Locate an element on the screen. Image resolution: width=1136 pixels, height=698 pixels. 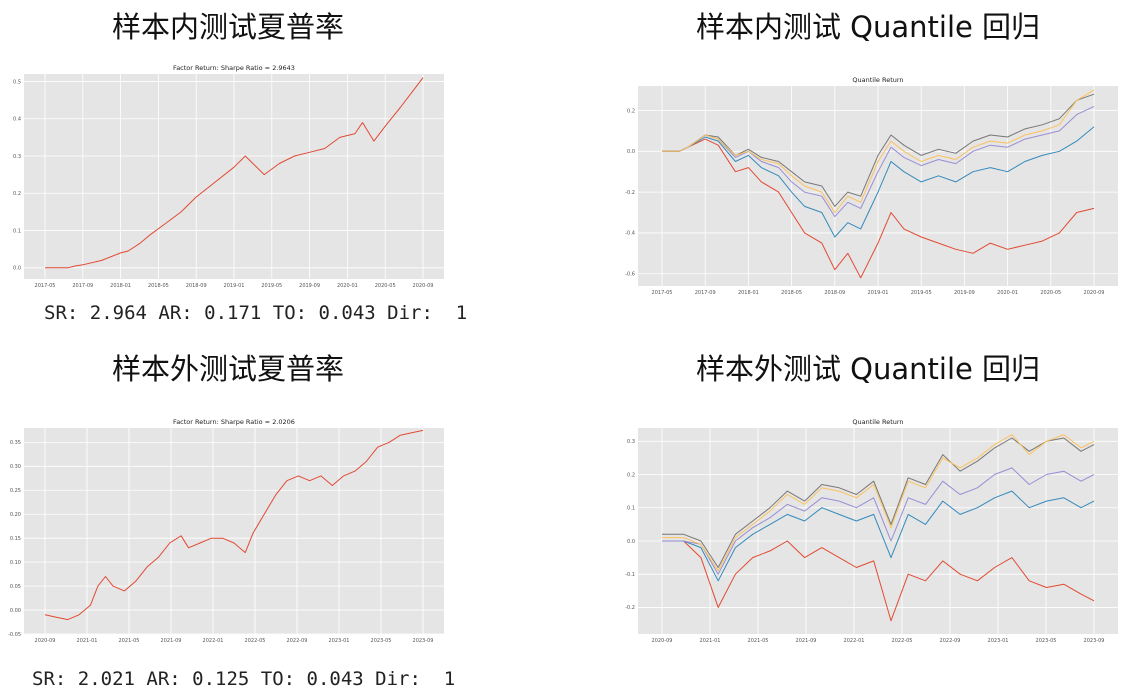
chart-title: Factor Return: Sharpe Ratio = 2.9643 is located at coordinates (234, 68).